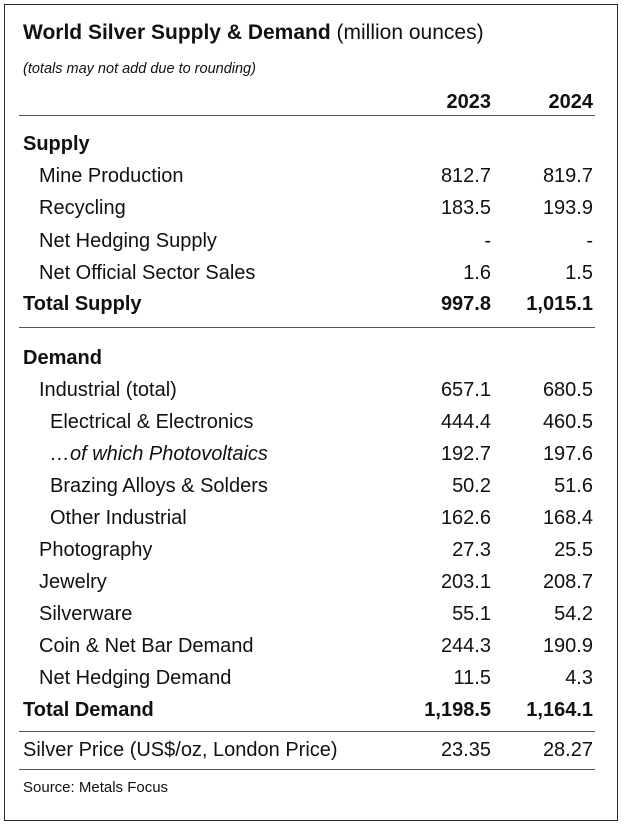 The height and width of the screenshot is (827, 624). Describe the element at coordinates (559, 304) in the screenshot. I see `cell-2024: 1,015.1` at that location.